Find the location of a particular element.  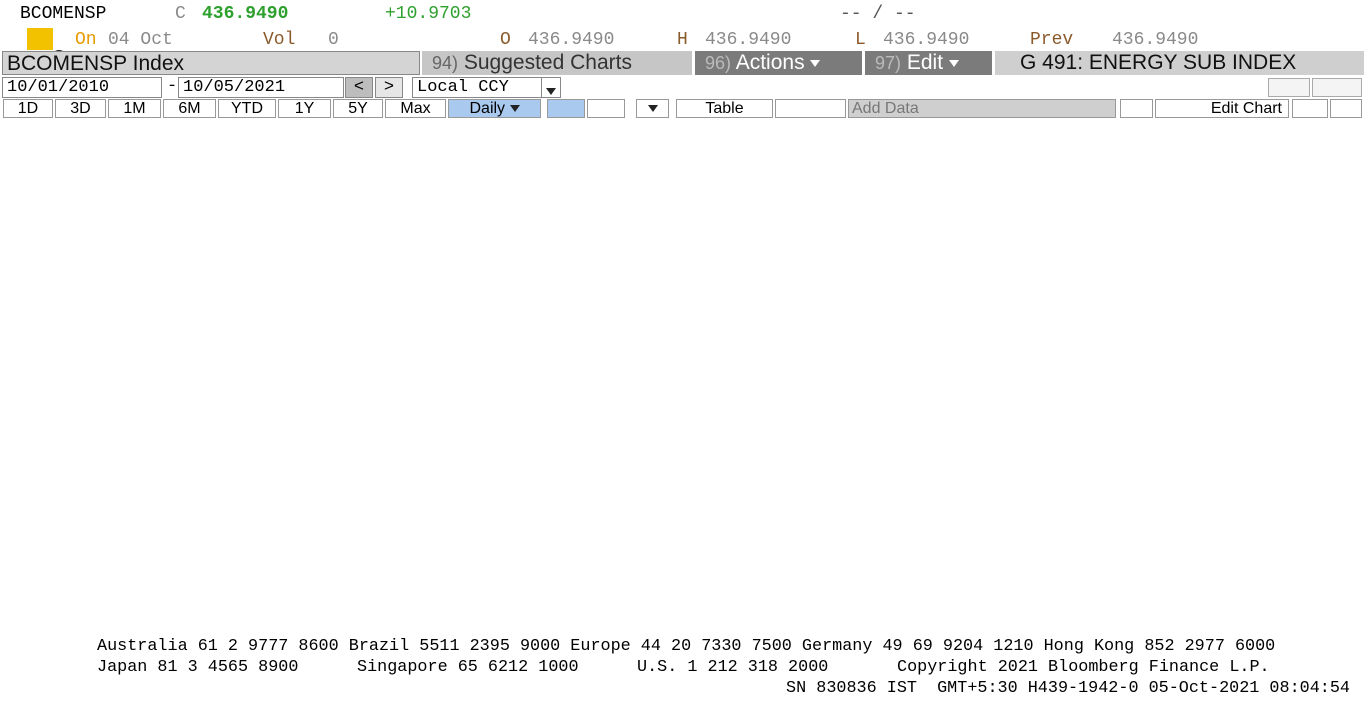

end-date: 10/05/2021 is located at coordinates (261, 87).